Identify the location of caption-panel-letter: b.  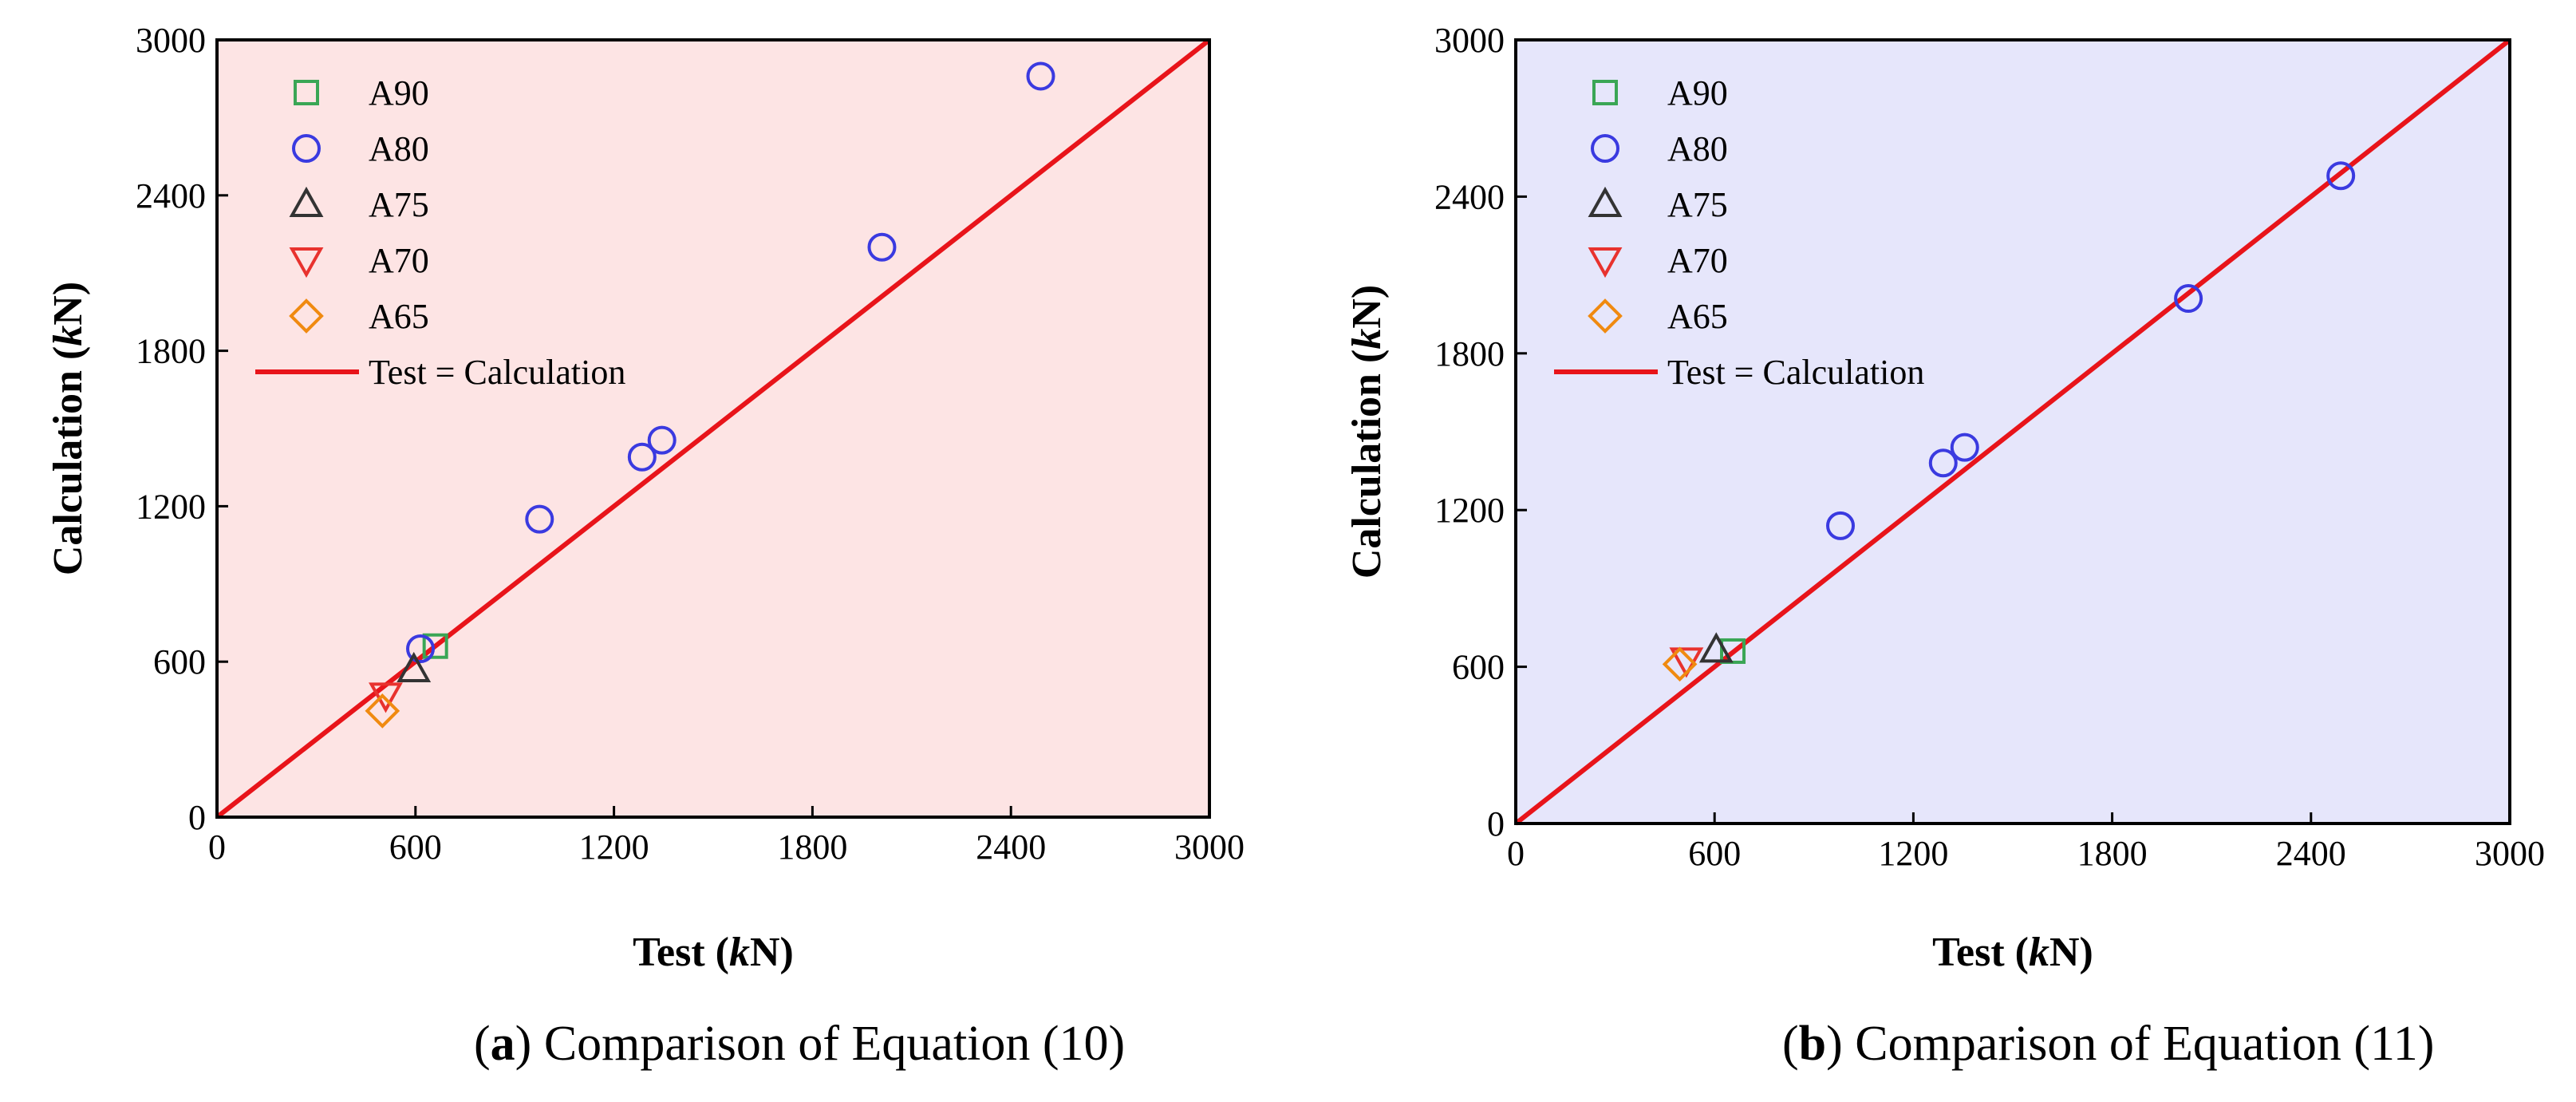
(1812, 1044).